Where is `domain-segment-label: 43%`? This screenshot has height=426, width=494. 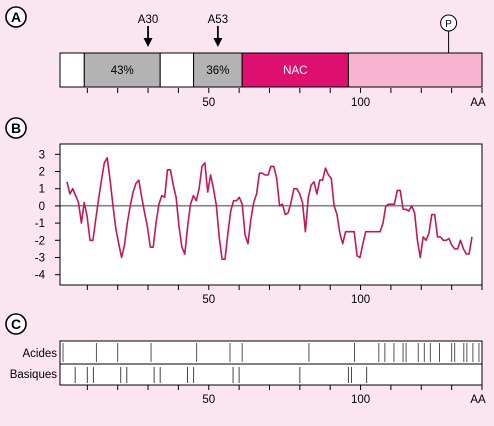
domain-segment-label: 43% is located at coordinates (122, 71).